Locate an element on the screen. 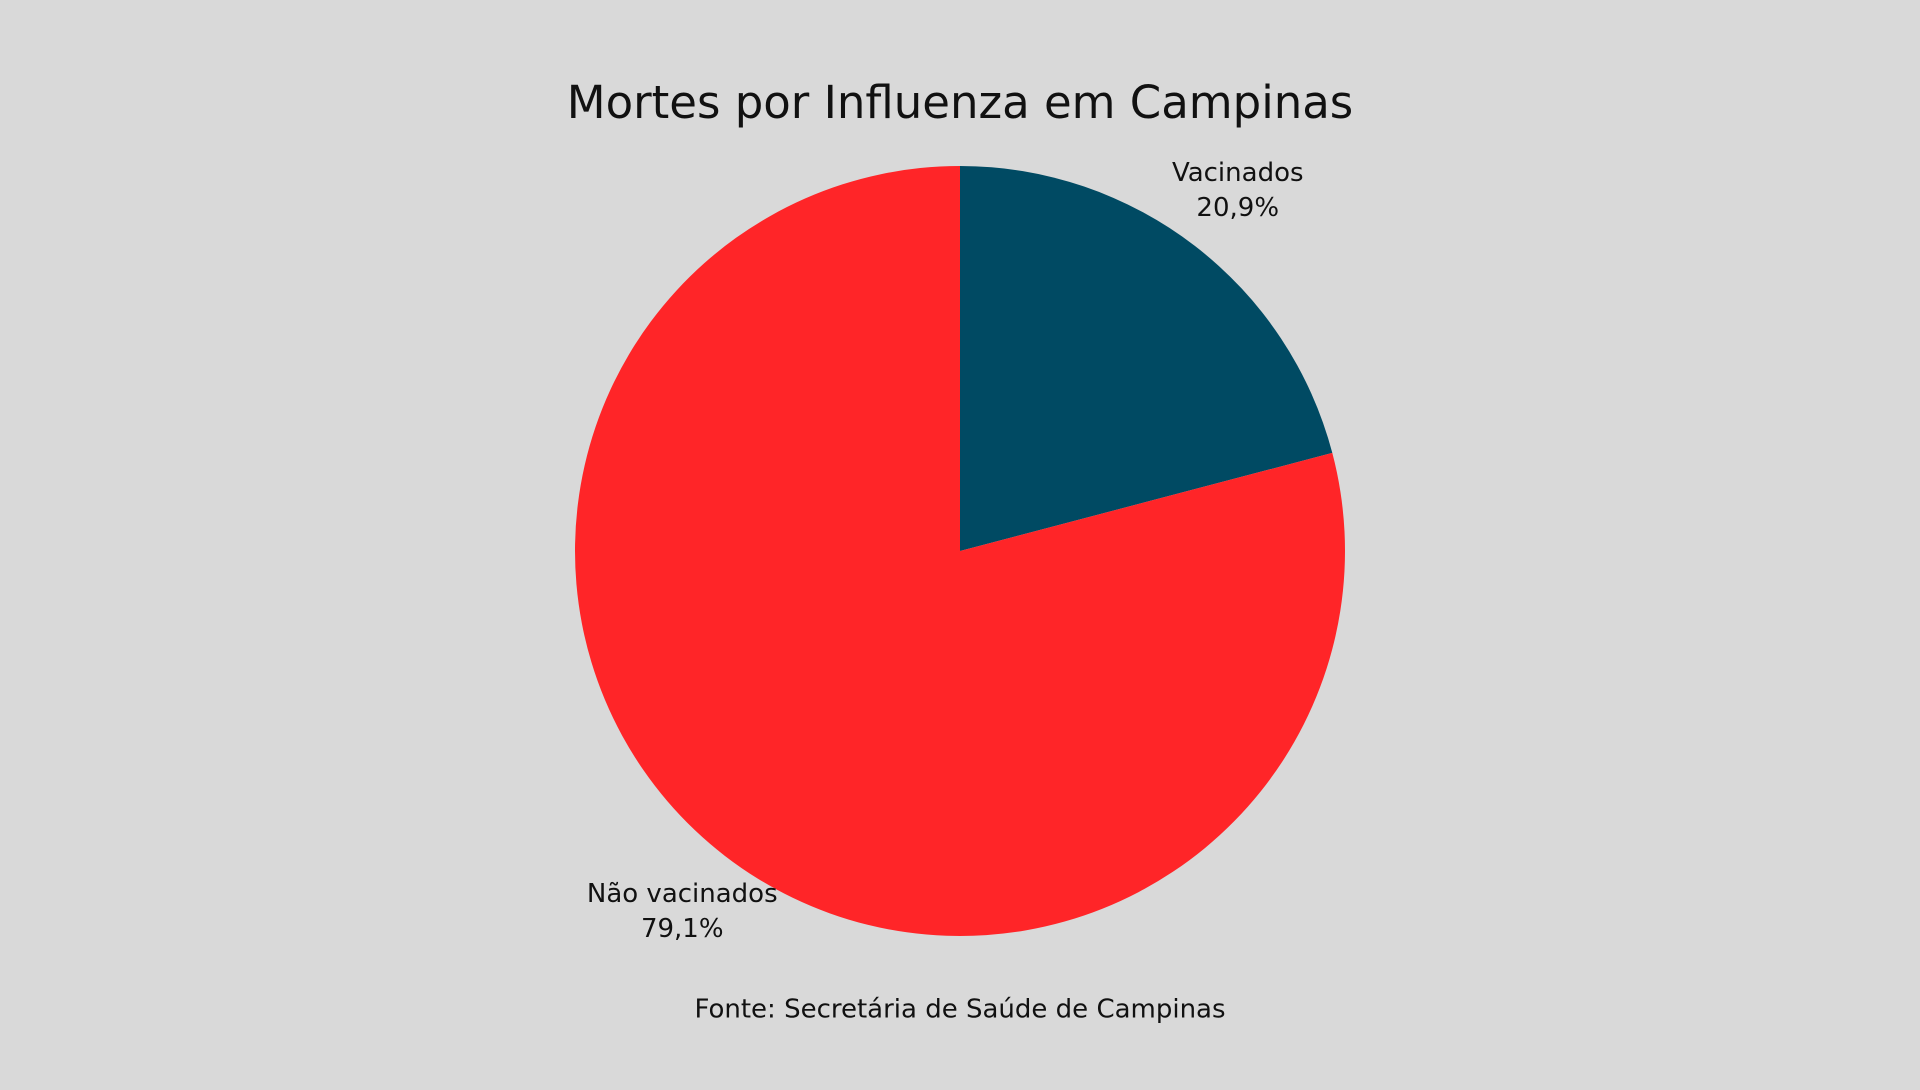 Image resolution: width=1920 pixels, height=1090 pixels. value-label: 20,9% is located at coordinates (1237, 208).